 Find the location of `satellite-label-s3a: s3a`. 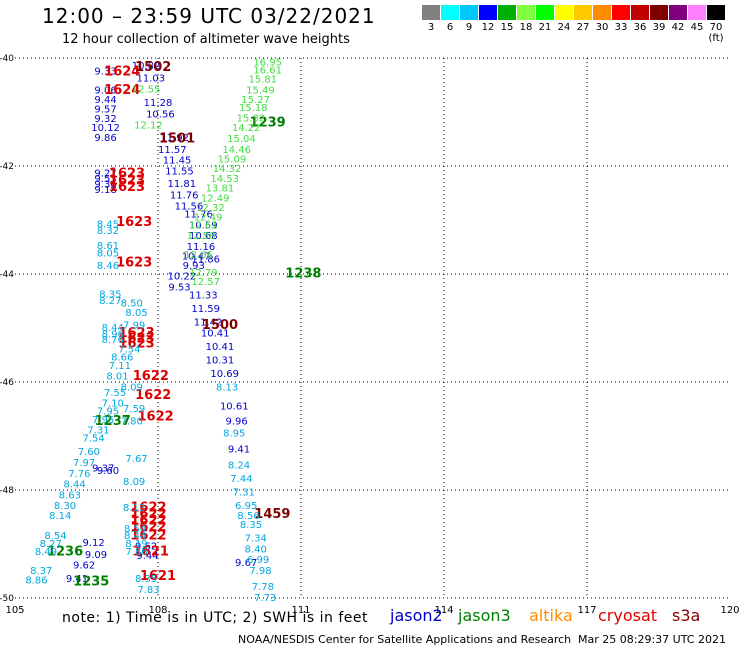

satellite-label-s3a: s3a is located at coordinates (686, 615).